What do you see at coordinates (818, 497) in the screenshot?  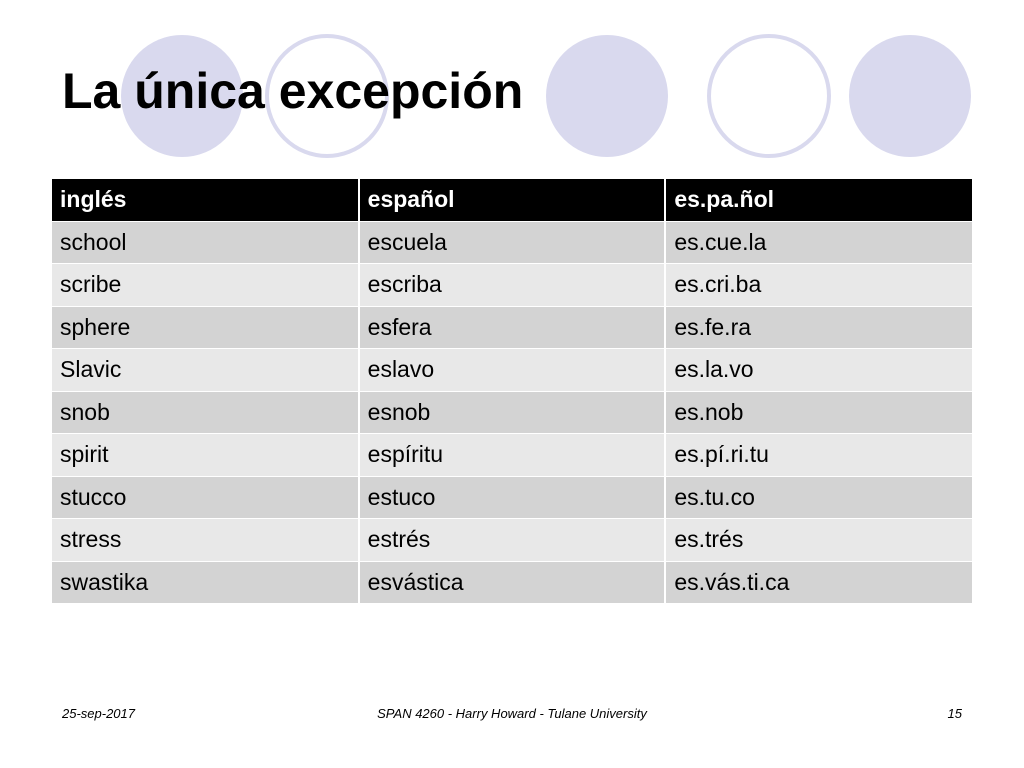 I see `cell-syllabified: es.tu.co` at bounding box center [818, 497].